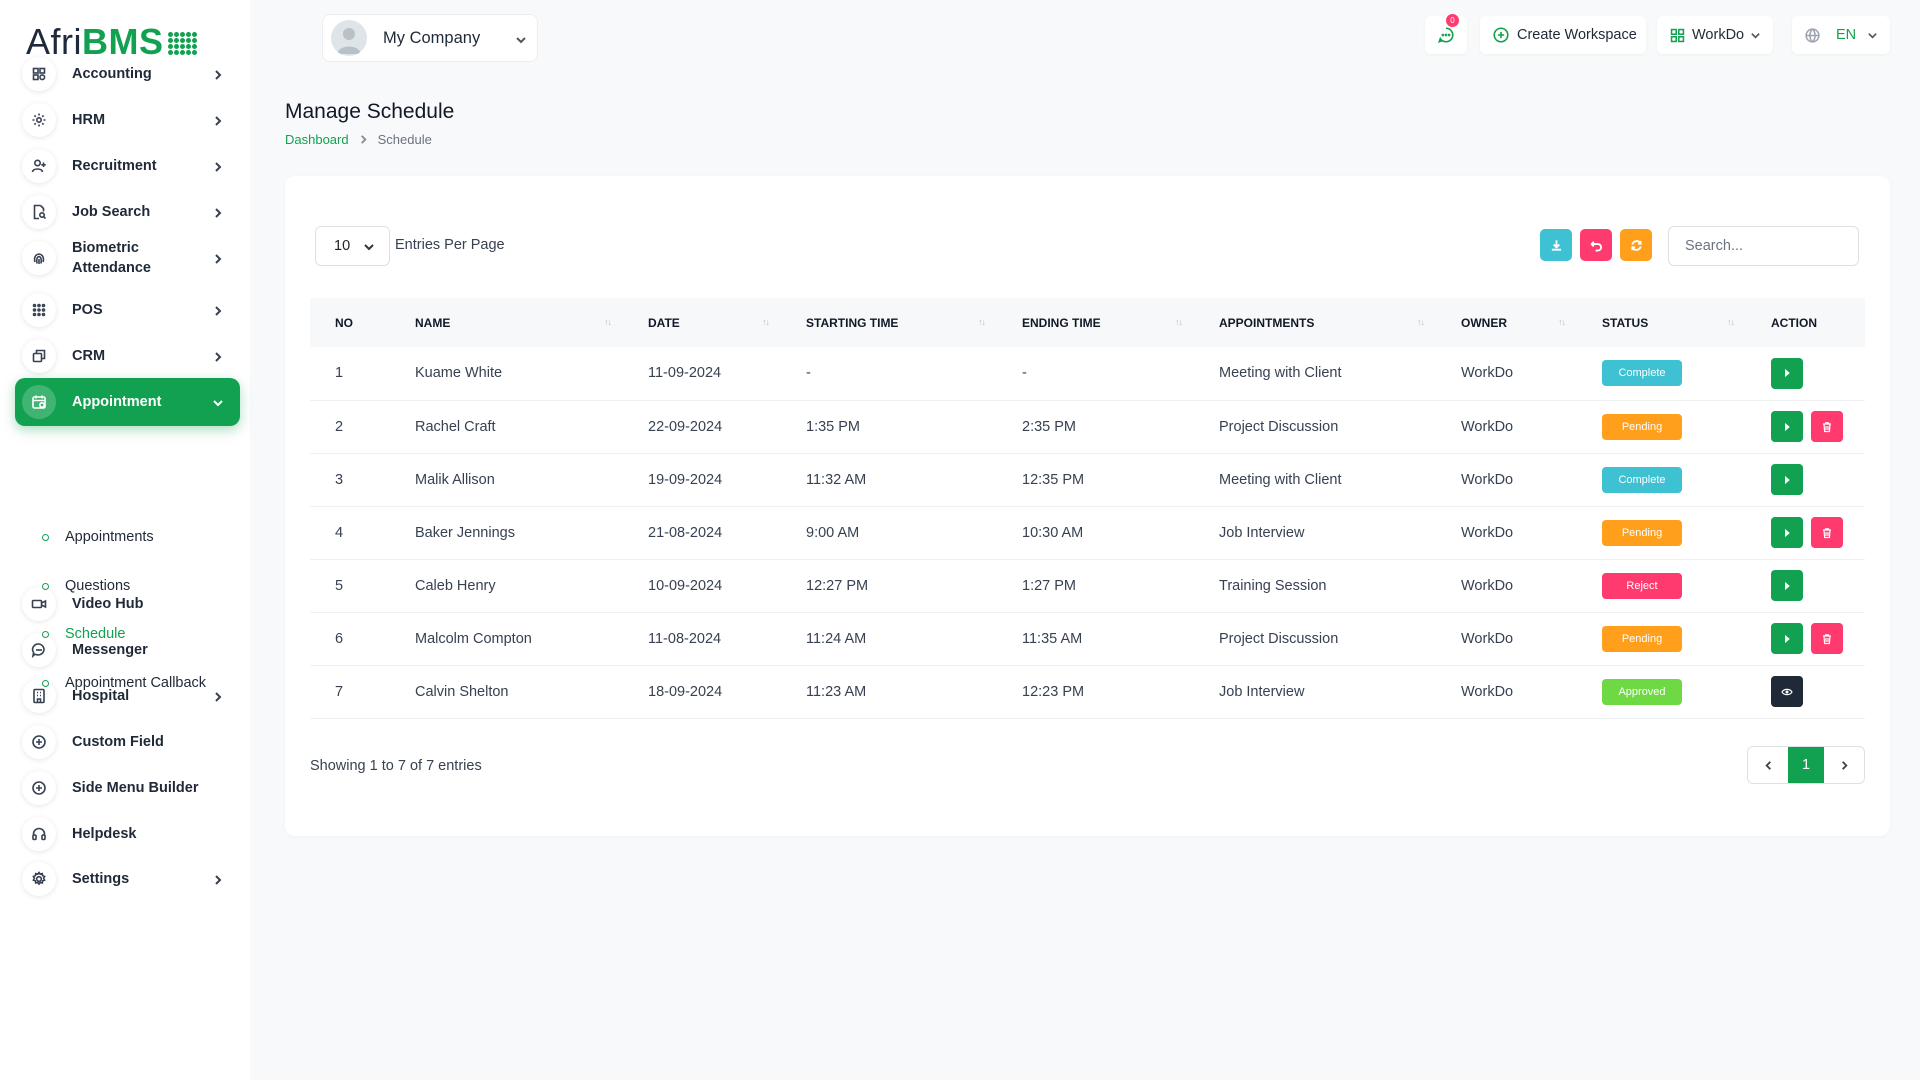 The width and height of the screenshot is (1920, 1080). I want to click on prev-page-button, so click(1768, 765).